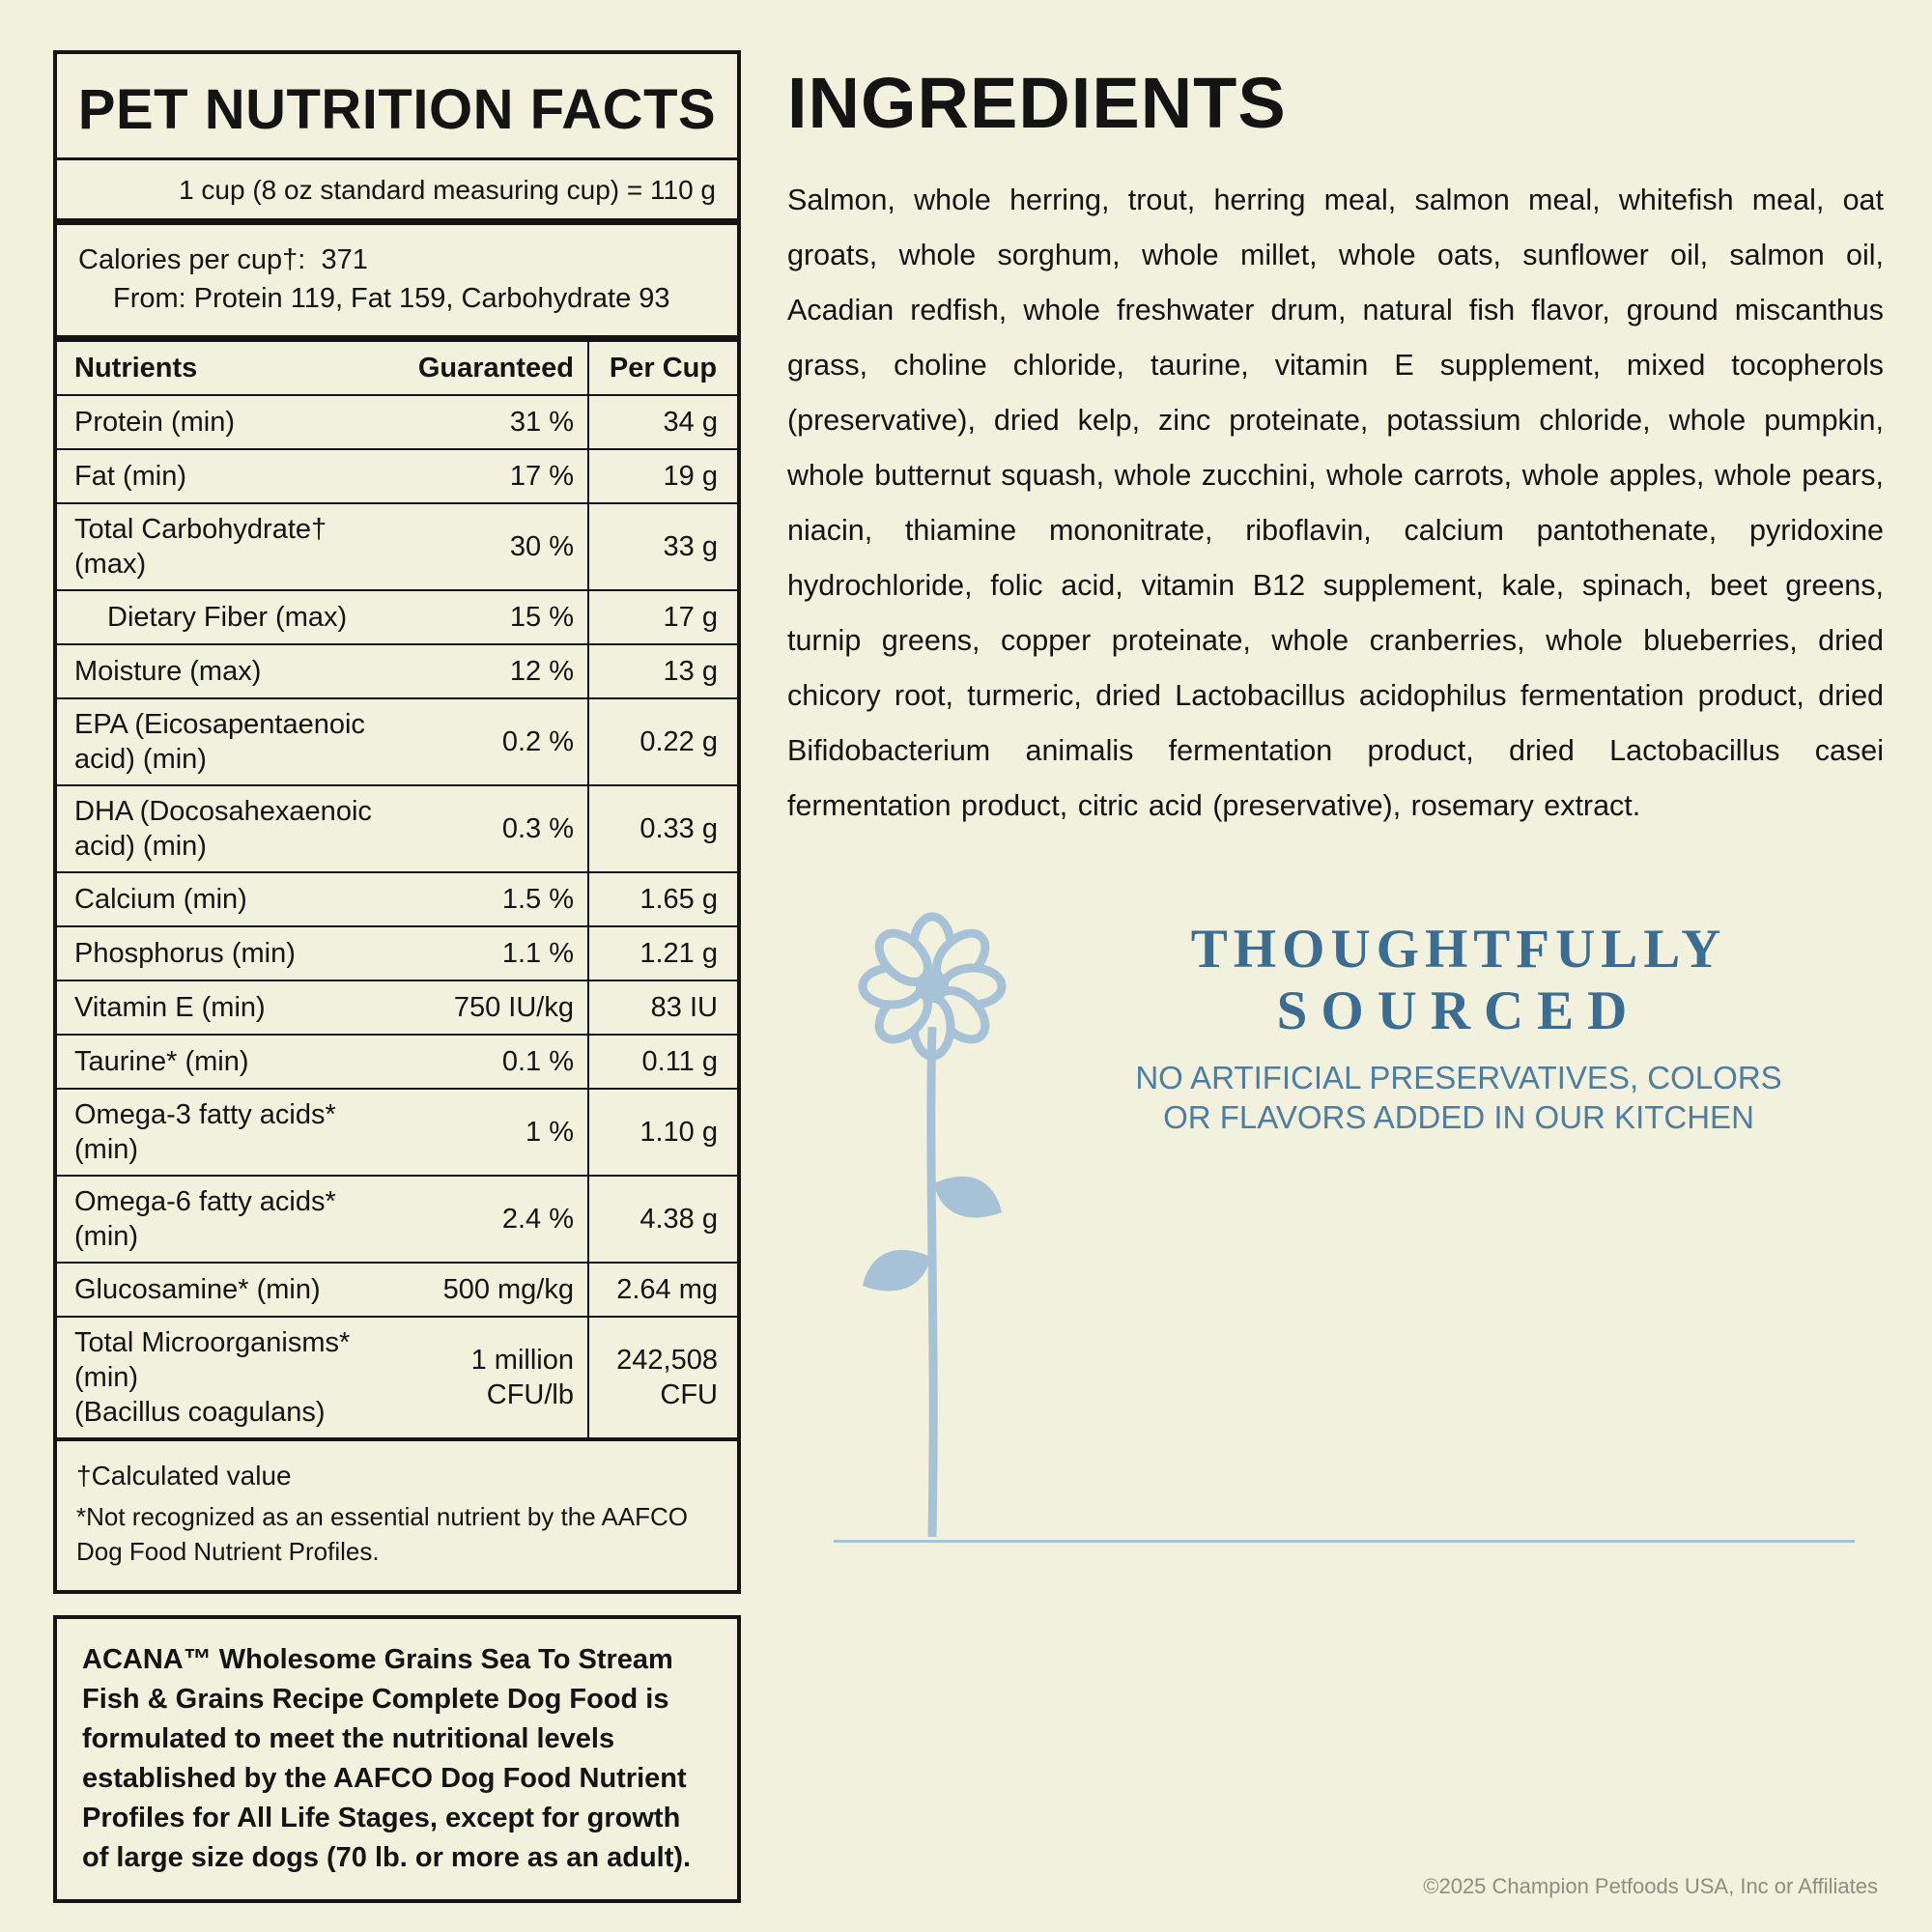 The height and width of the screenshot is (1932, 1932). I want to click on nutrient-name: Fat (min), so click(130, 476).